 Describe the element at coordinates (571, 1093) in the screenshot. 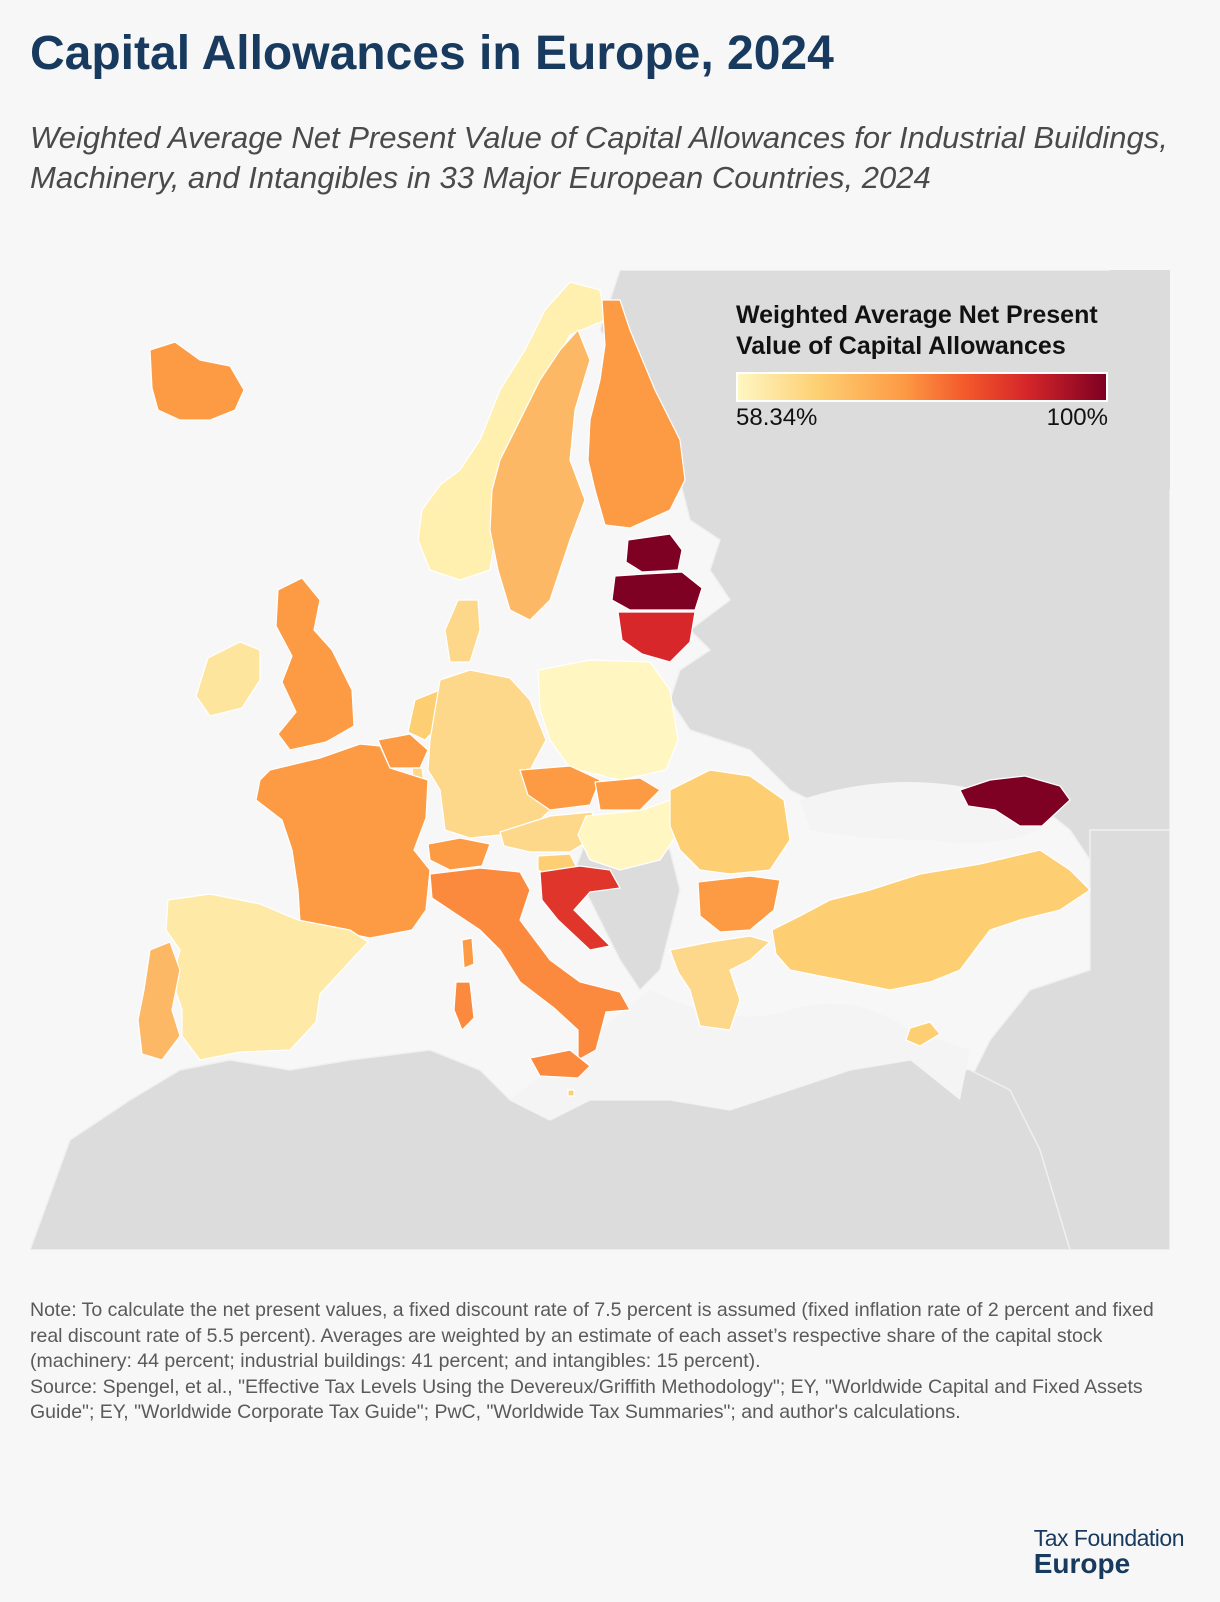

I see `country-malta` at that location.